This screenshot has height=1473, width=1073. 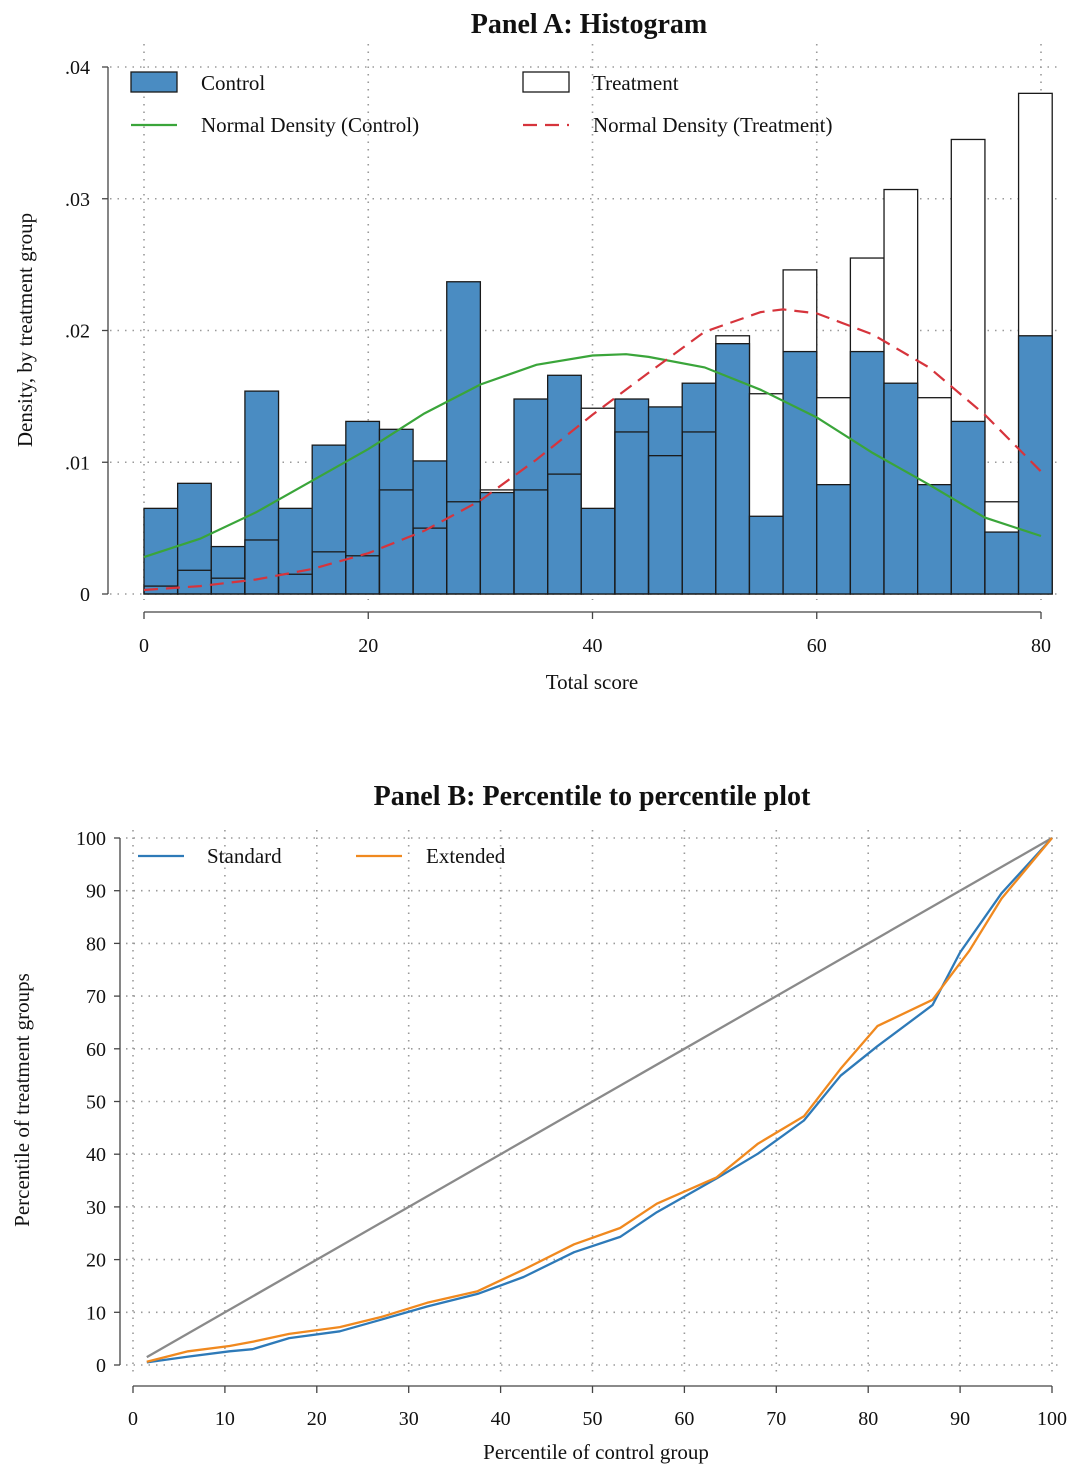 I want to click on y-tick-label: 100, so click(x=91, y=839).